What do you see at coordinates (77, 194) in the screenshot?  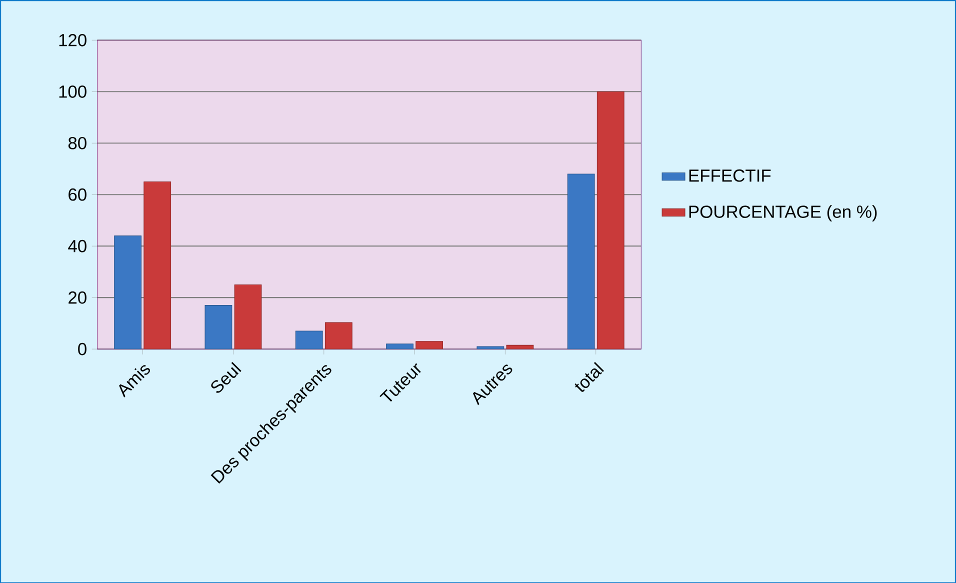 I see `y-tick-label: 60` at bounding box center [77, 194].